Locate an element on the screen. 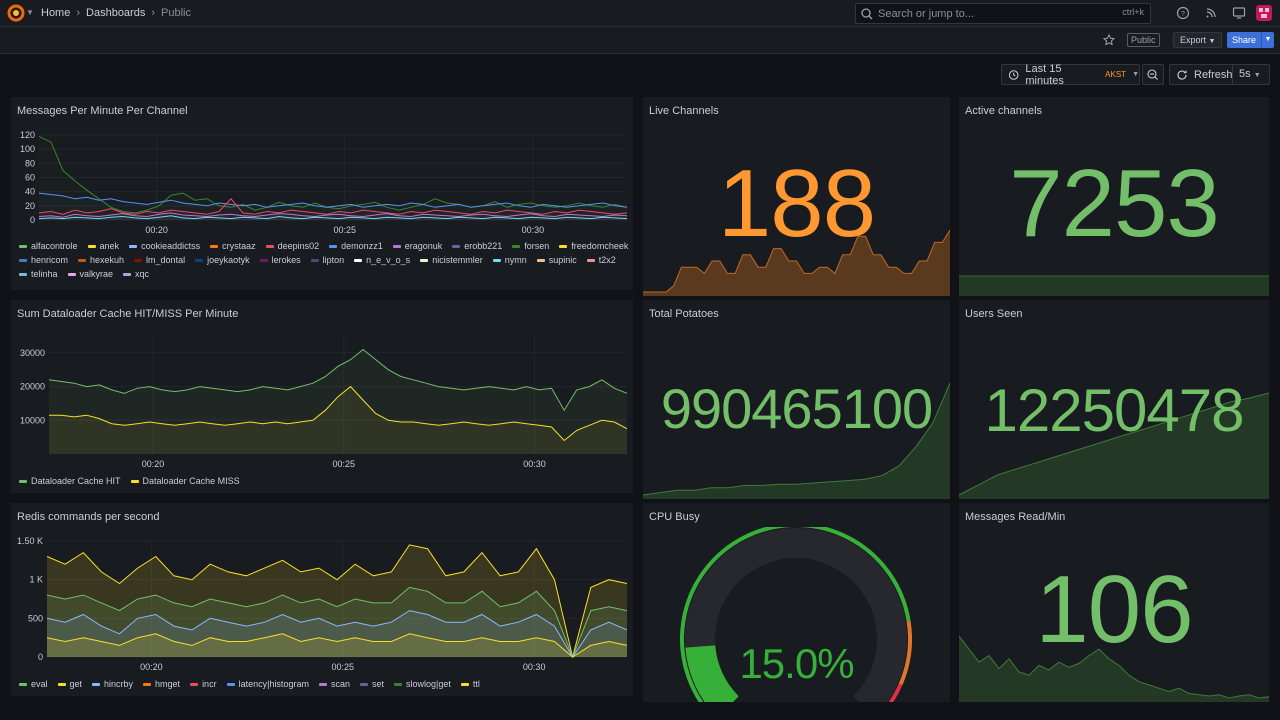 The image size is (1280, 720). legend-item: incr is located at coordinates (203, 684).